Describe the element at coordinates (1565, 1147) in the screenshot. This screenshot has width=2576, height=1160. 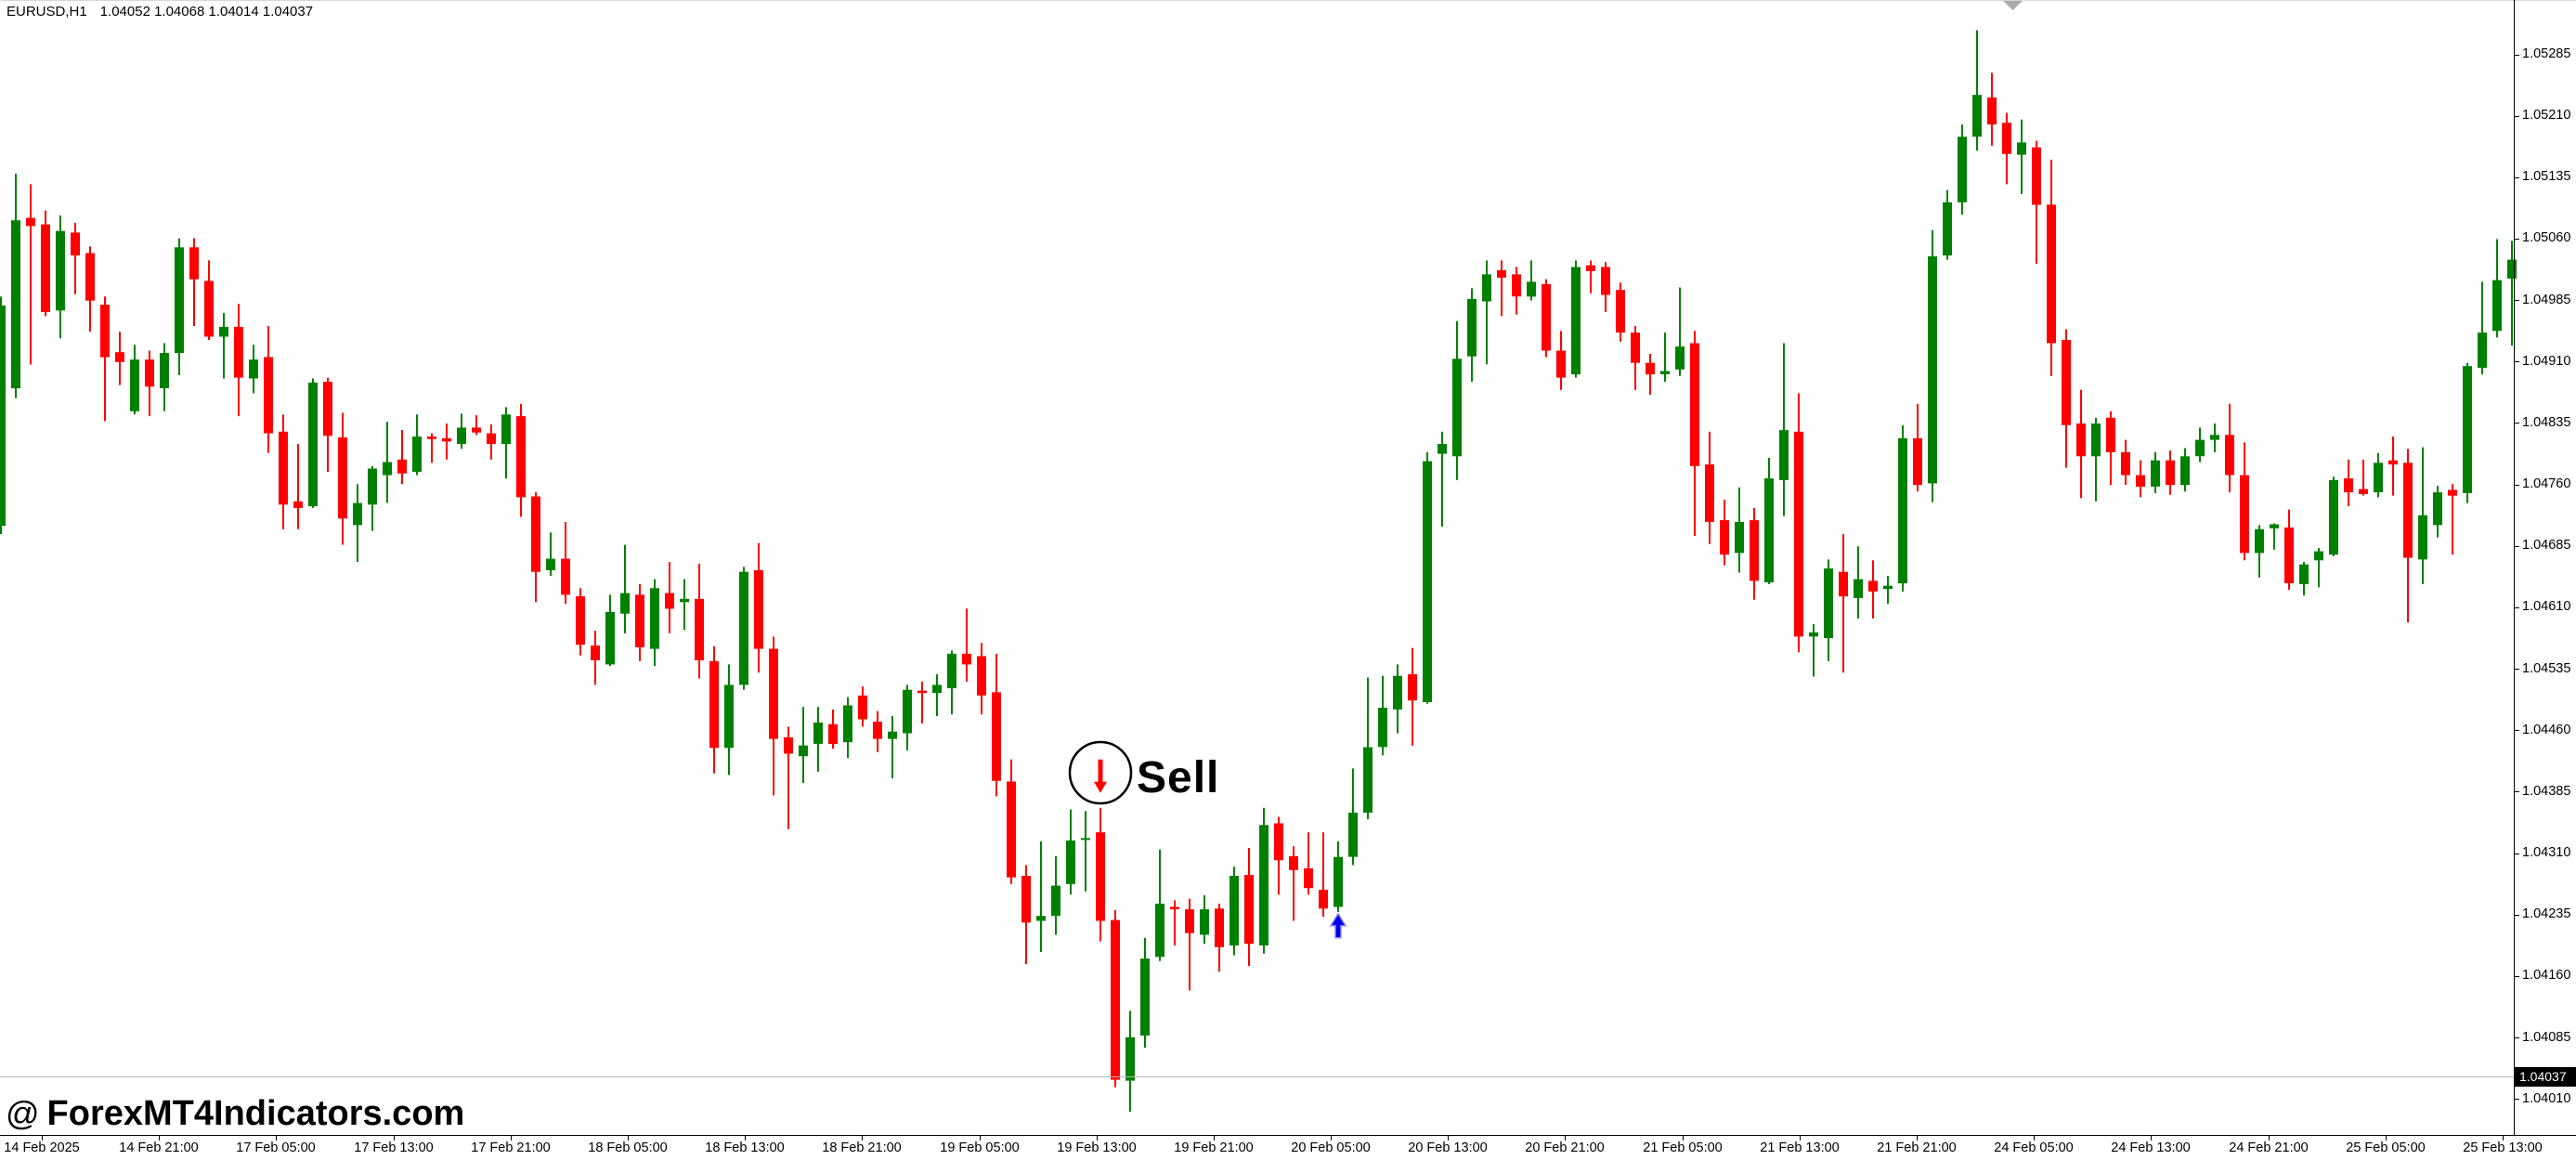
I see `time-axis-label: 20 Feb 21:00` at that location.